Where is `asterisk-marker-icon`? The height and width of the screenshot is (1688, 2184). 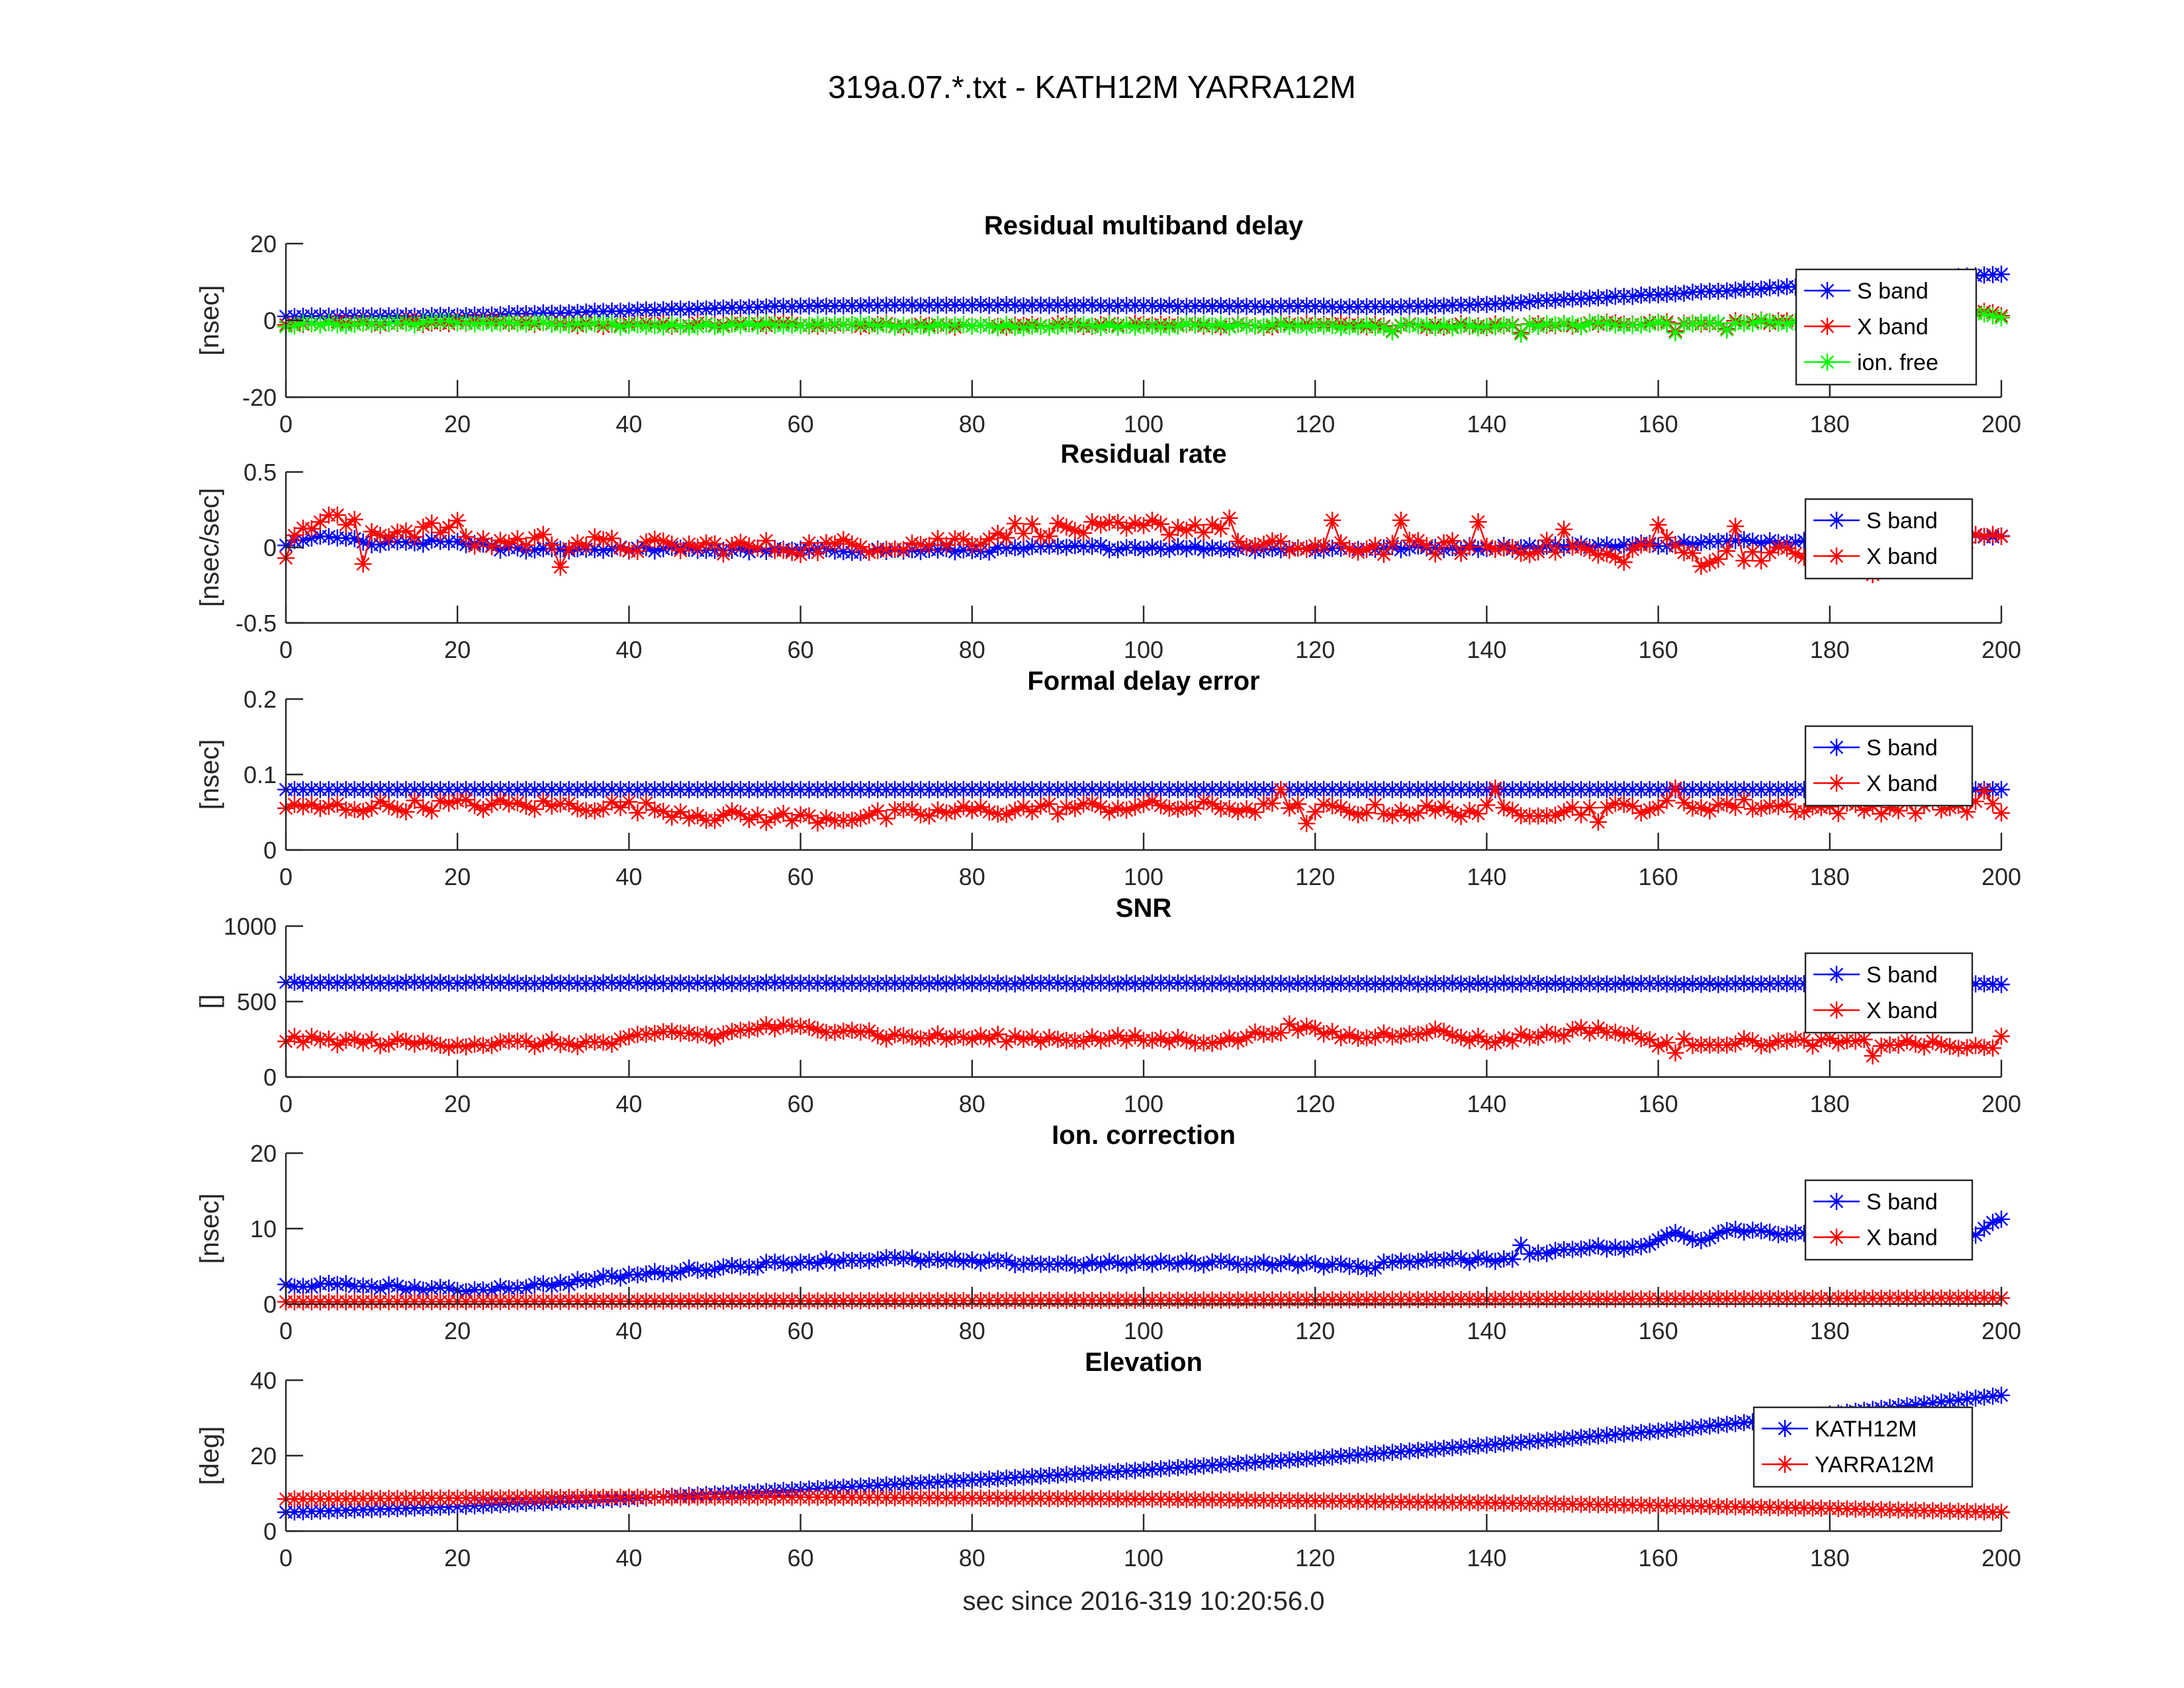
asterisk-marker-icon is located at coordinates (1785, 1428).